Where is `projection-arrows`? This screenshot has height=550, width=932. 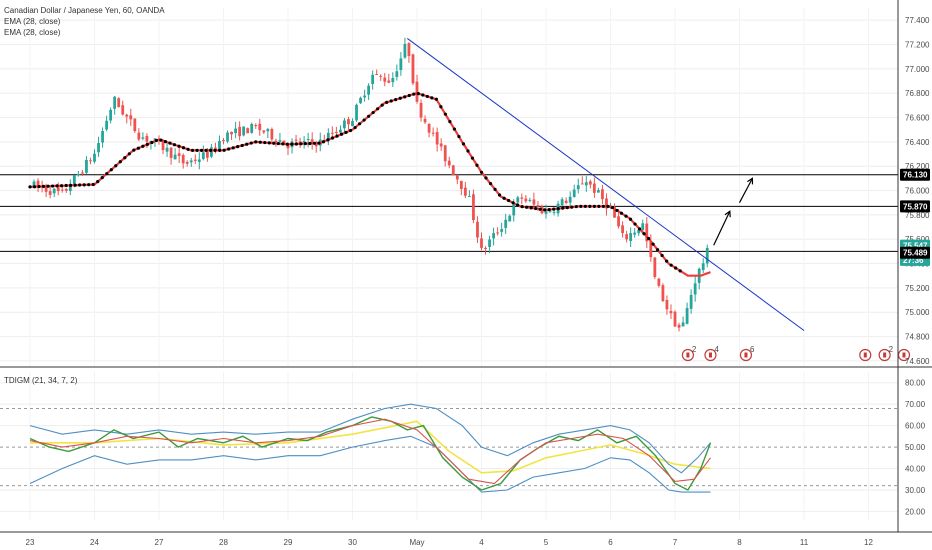
projection-arrows is located at coordinates (733, 211).